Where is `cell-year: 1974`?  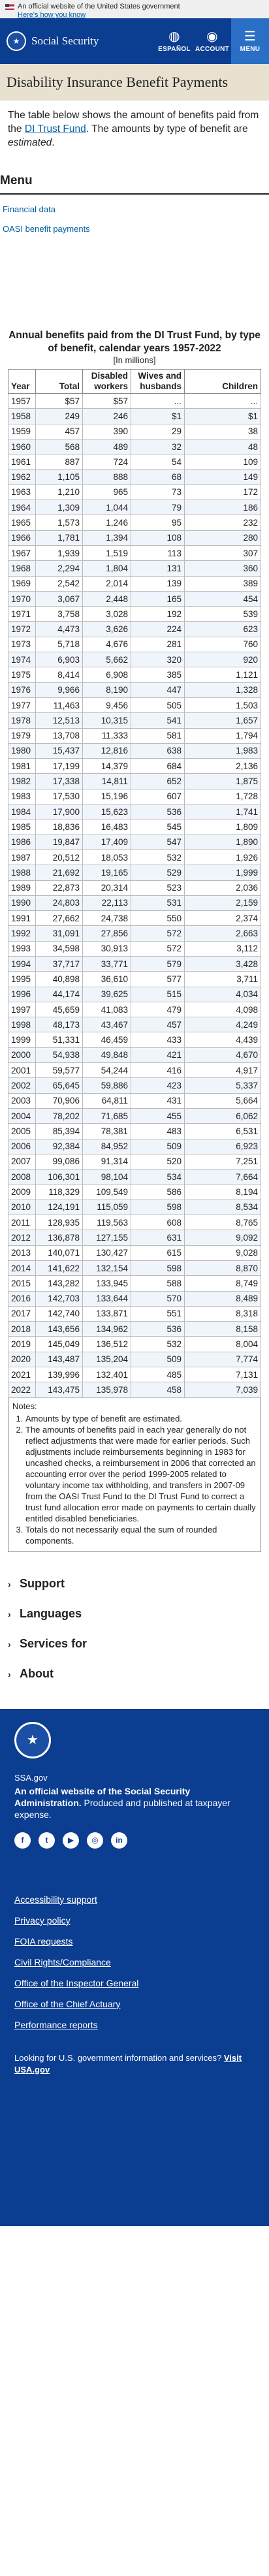 cell-year: 1974 is located at coordinates (22, 660).